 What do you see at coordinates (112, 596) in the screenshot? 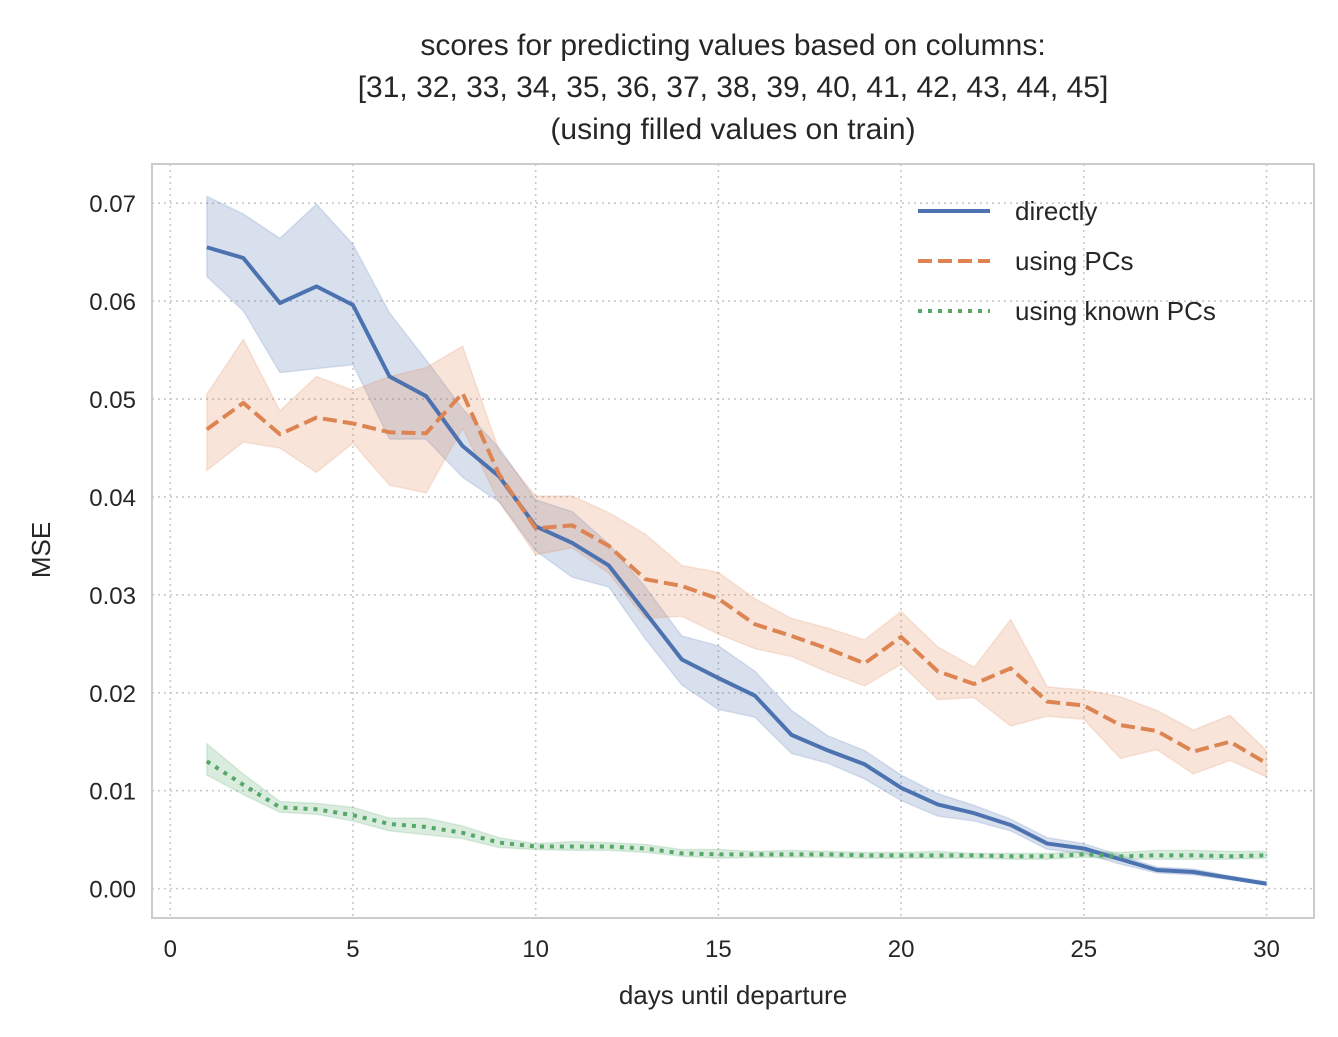
I see `y-tick-label: 0.03` at bounding box center [112, 596].